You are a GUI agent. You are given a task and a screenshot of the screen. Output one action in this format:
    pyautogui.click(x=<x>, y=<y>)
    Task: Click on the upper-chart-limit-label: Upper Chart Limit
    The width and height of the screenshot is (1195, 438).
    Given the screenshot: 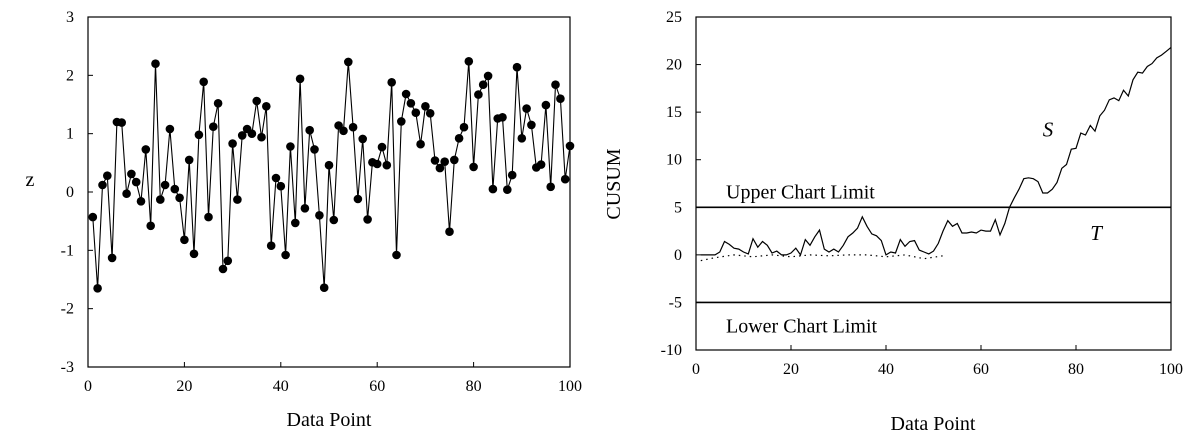 What is the action you would take?
    pyautogui.click(x=800, y=192)
    